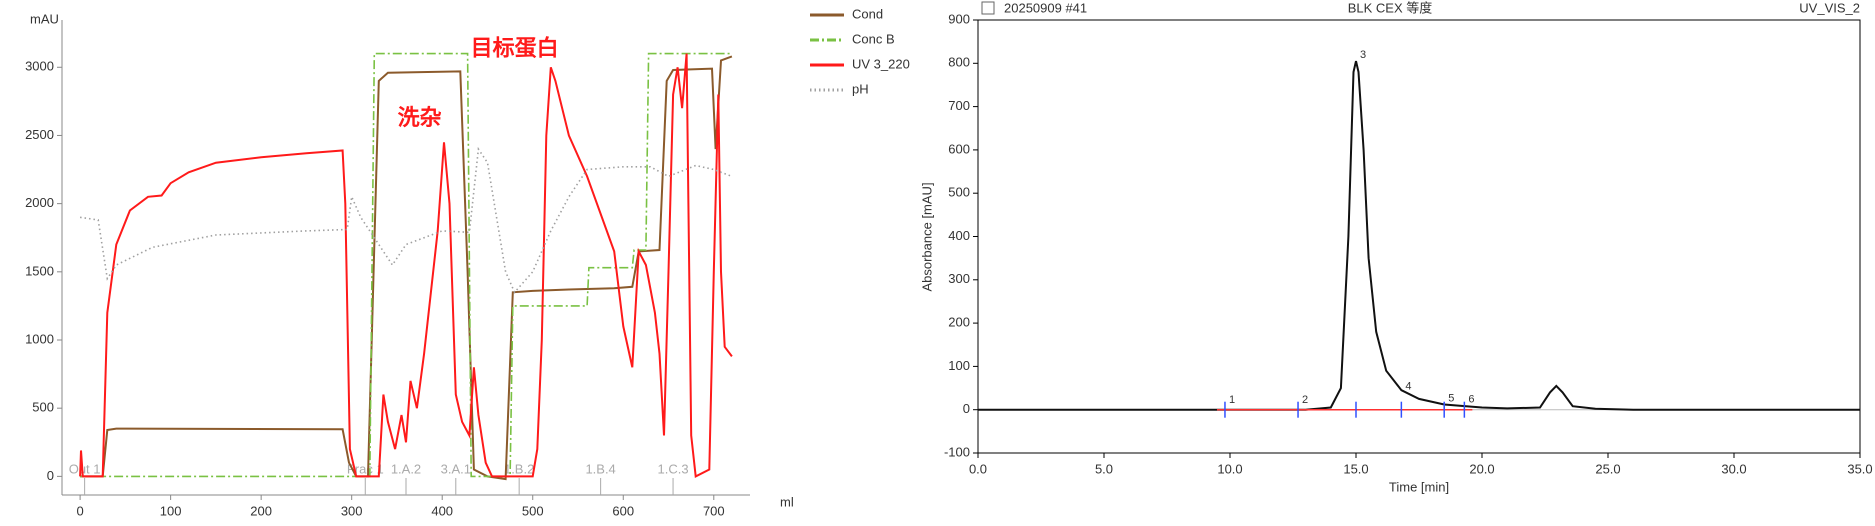 The width and height of the screenshot is (1875, 526). What do you see at coordinates (406, 468) in the screenshot?
I see `fraction-label: 1.A.2` at bounding box center [406, 468].